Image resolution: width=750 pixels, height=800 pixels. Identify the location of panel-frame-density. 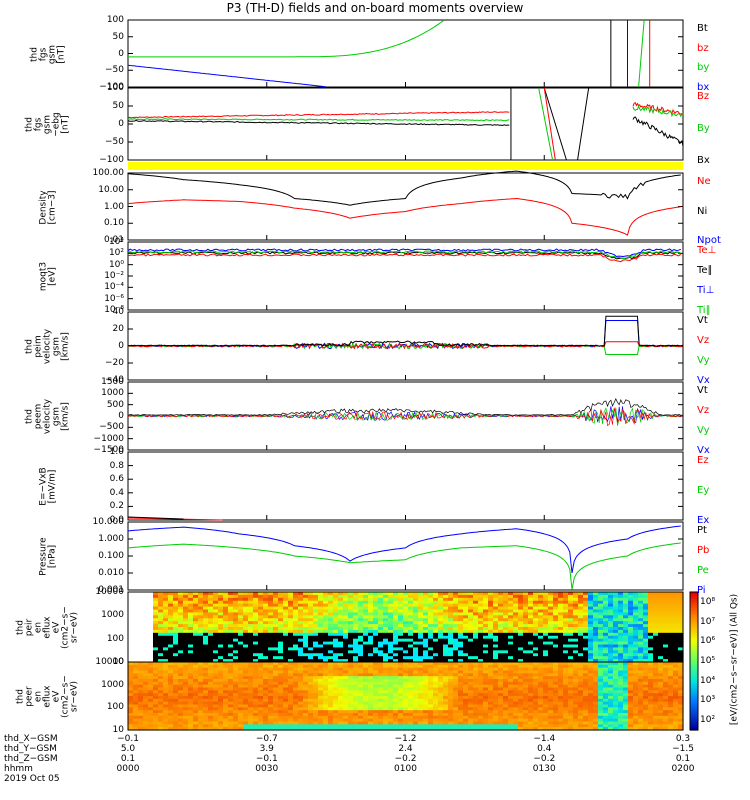
(405, 206).